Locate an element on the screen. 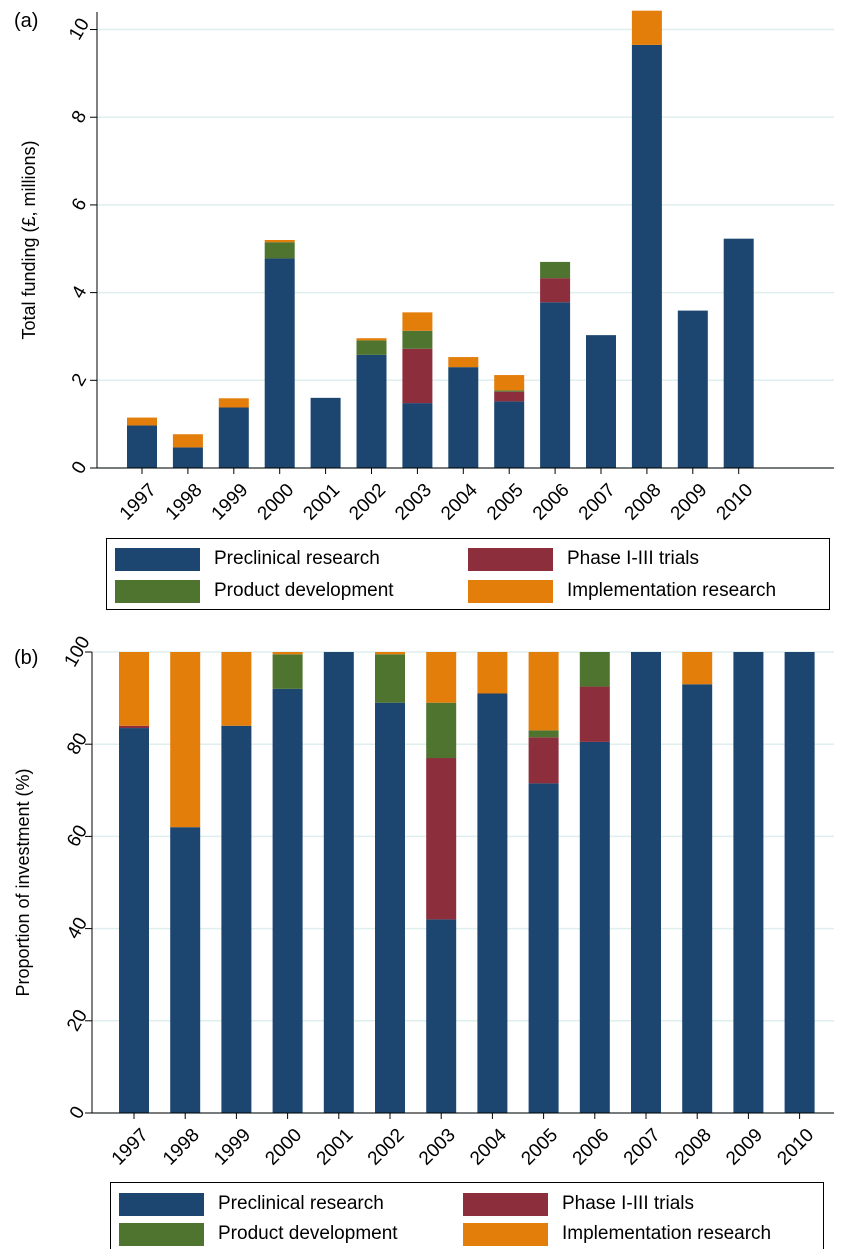 This screenshot has width=845, height=1249. bar-b-1997-phase is located at coordinates (134, 727).